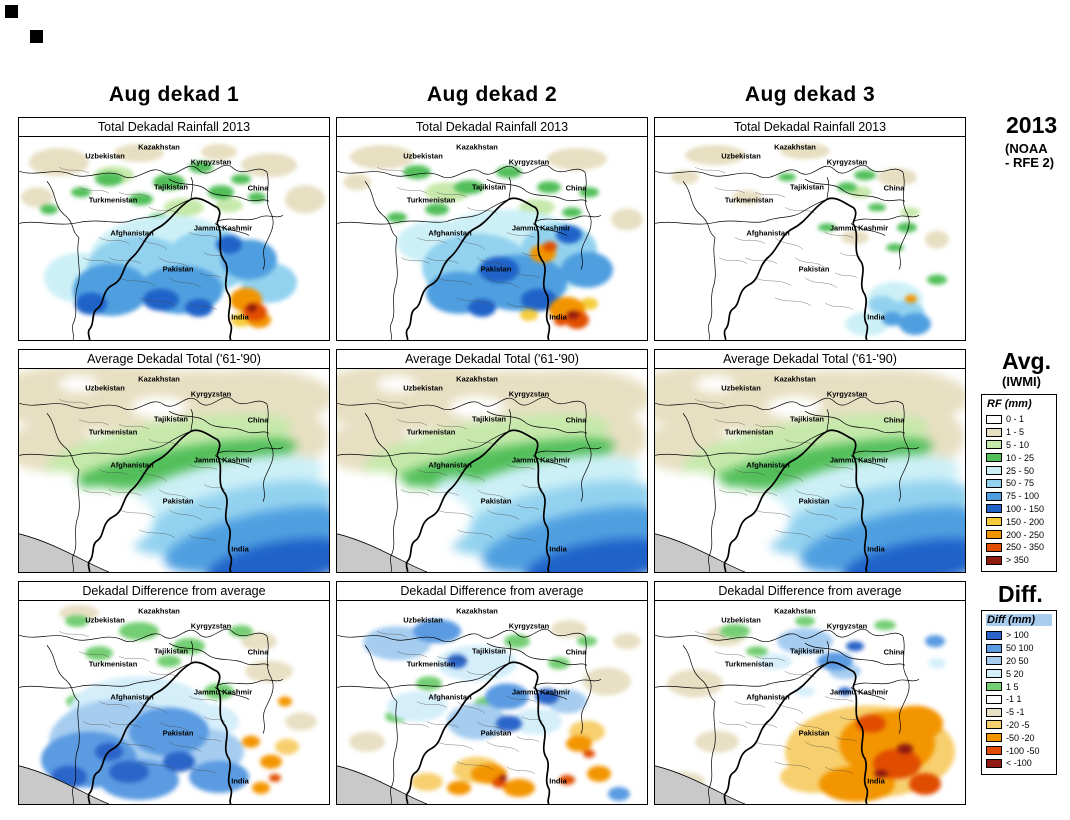  I want to click on legend-diff-title: Diff (mm), so click(1019, 620).